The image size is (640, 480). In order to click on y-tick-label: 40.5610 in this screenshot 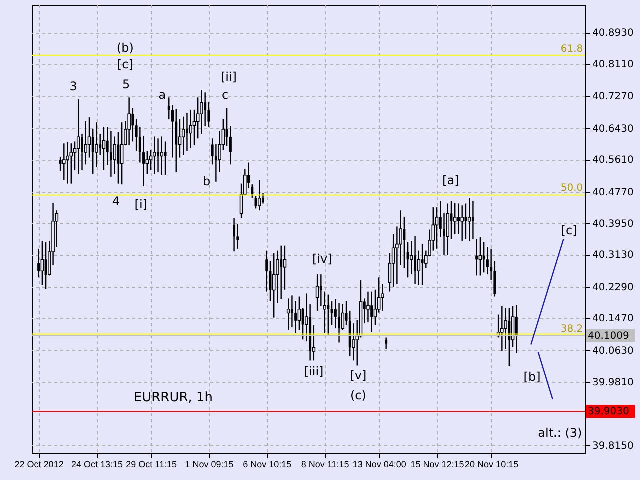, I will do `click(613, 160)`.